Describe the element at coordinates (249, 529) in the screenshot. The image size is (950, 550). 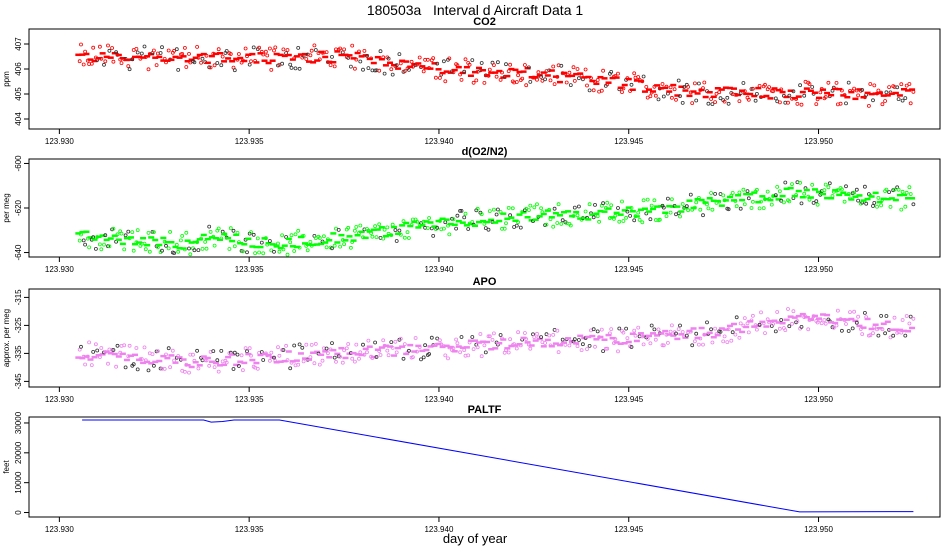
I see `x-tick-label: 123.935` at that location.